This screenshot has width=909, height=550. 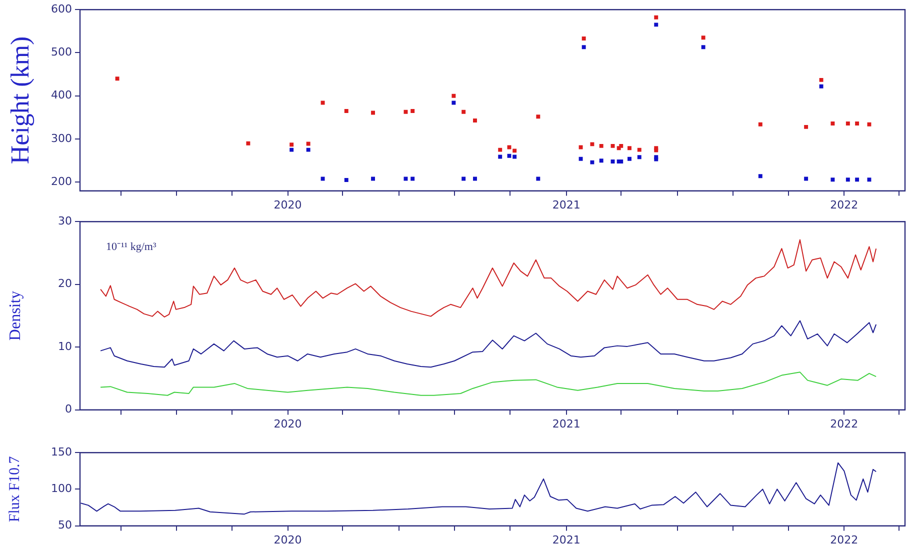 What do you see at coordinates (14, 489) in the screenshot?
I see `y-axis-title: Flux F10.7` at bounding box center [14, 489].